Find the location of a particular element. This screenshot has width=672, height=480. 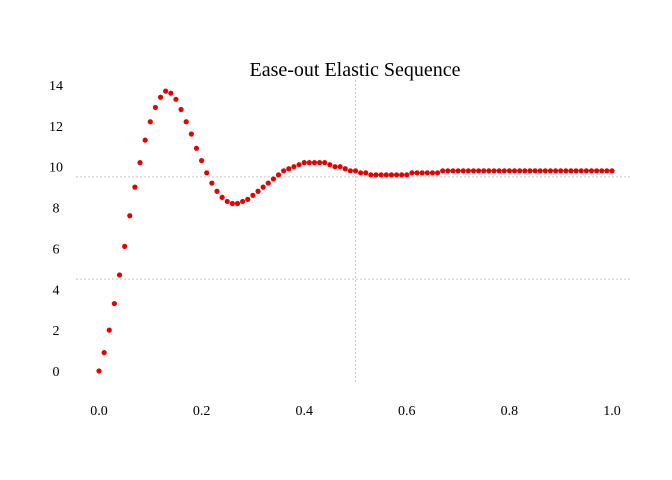

y-tick-label: 4 is located at coordinates (56, 290).